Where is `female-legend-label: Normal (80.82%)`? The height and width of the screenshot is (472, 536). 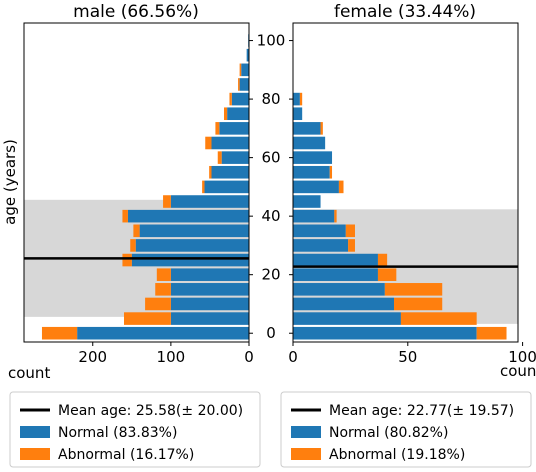
female-legend-label: Normal (80.82%) is located at coordinates (388, 433).